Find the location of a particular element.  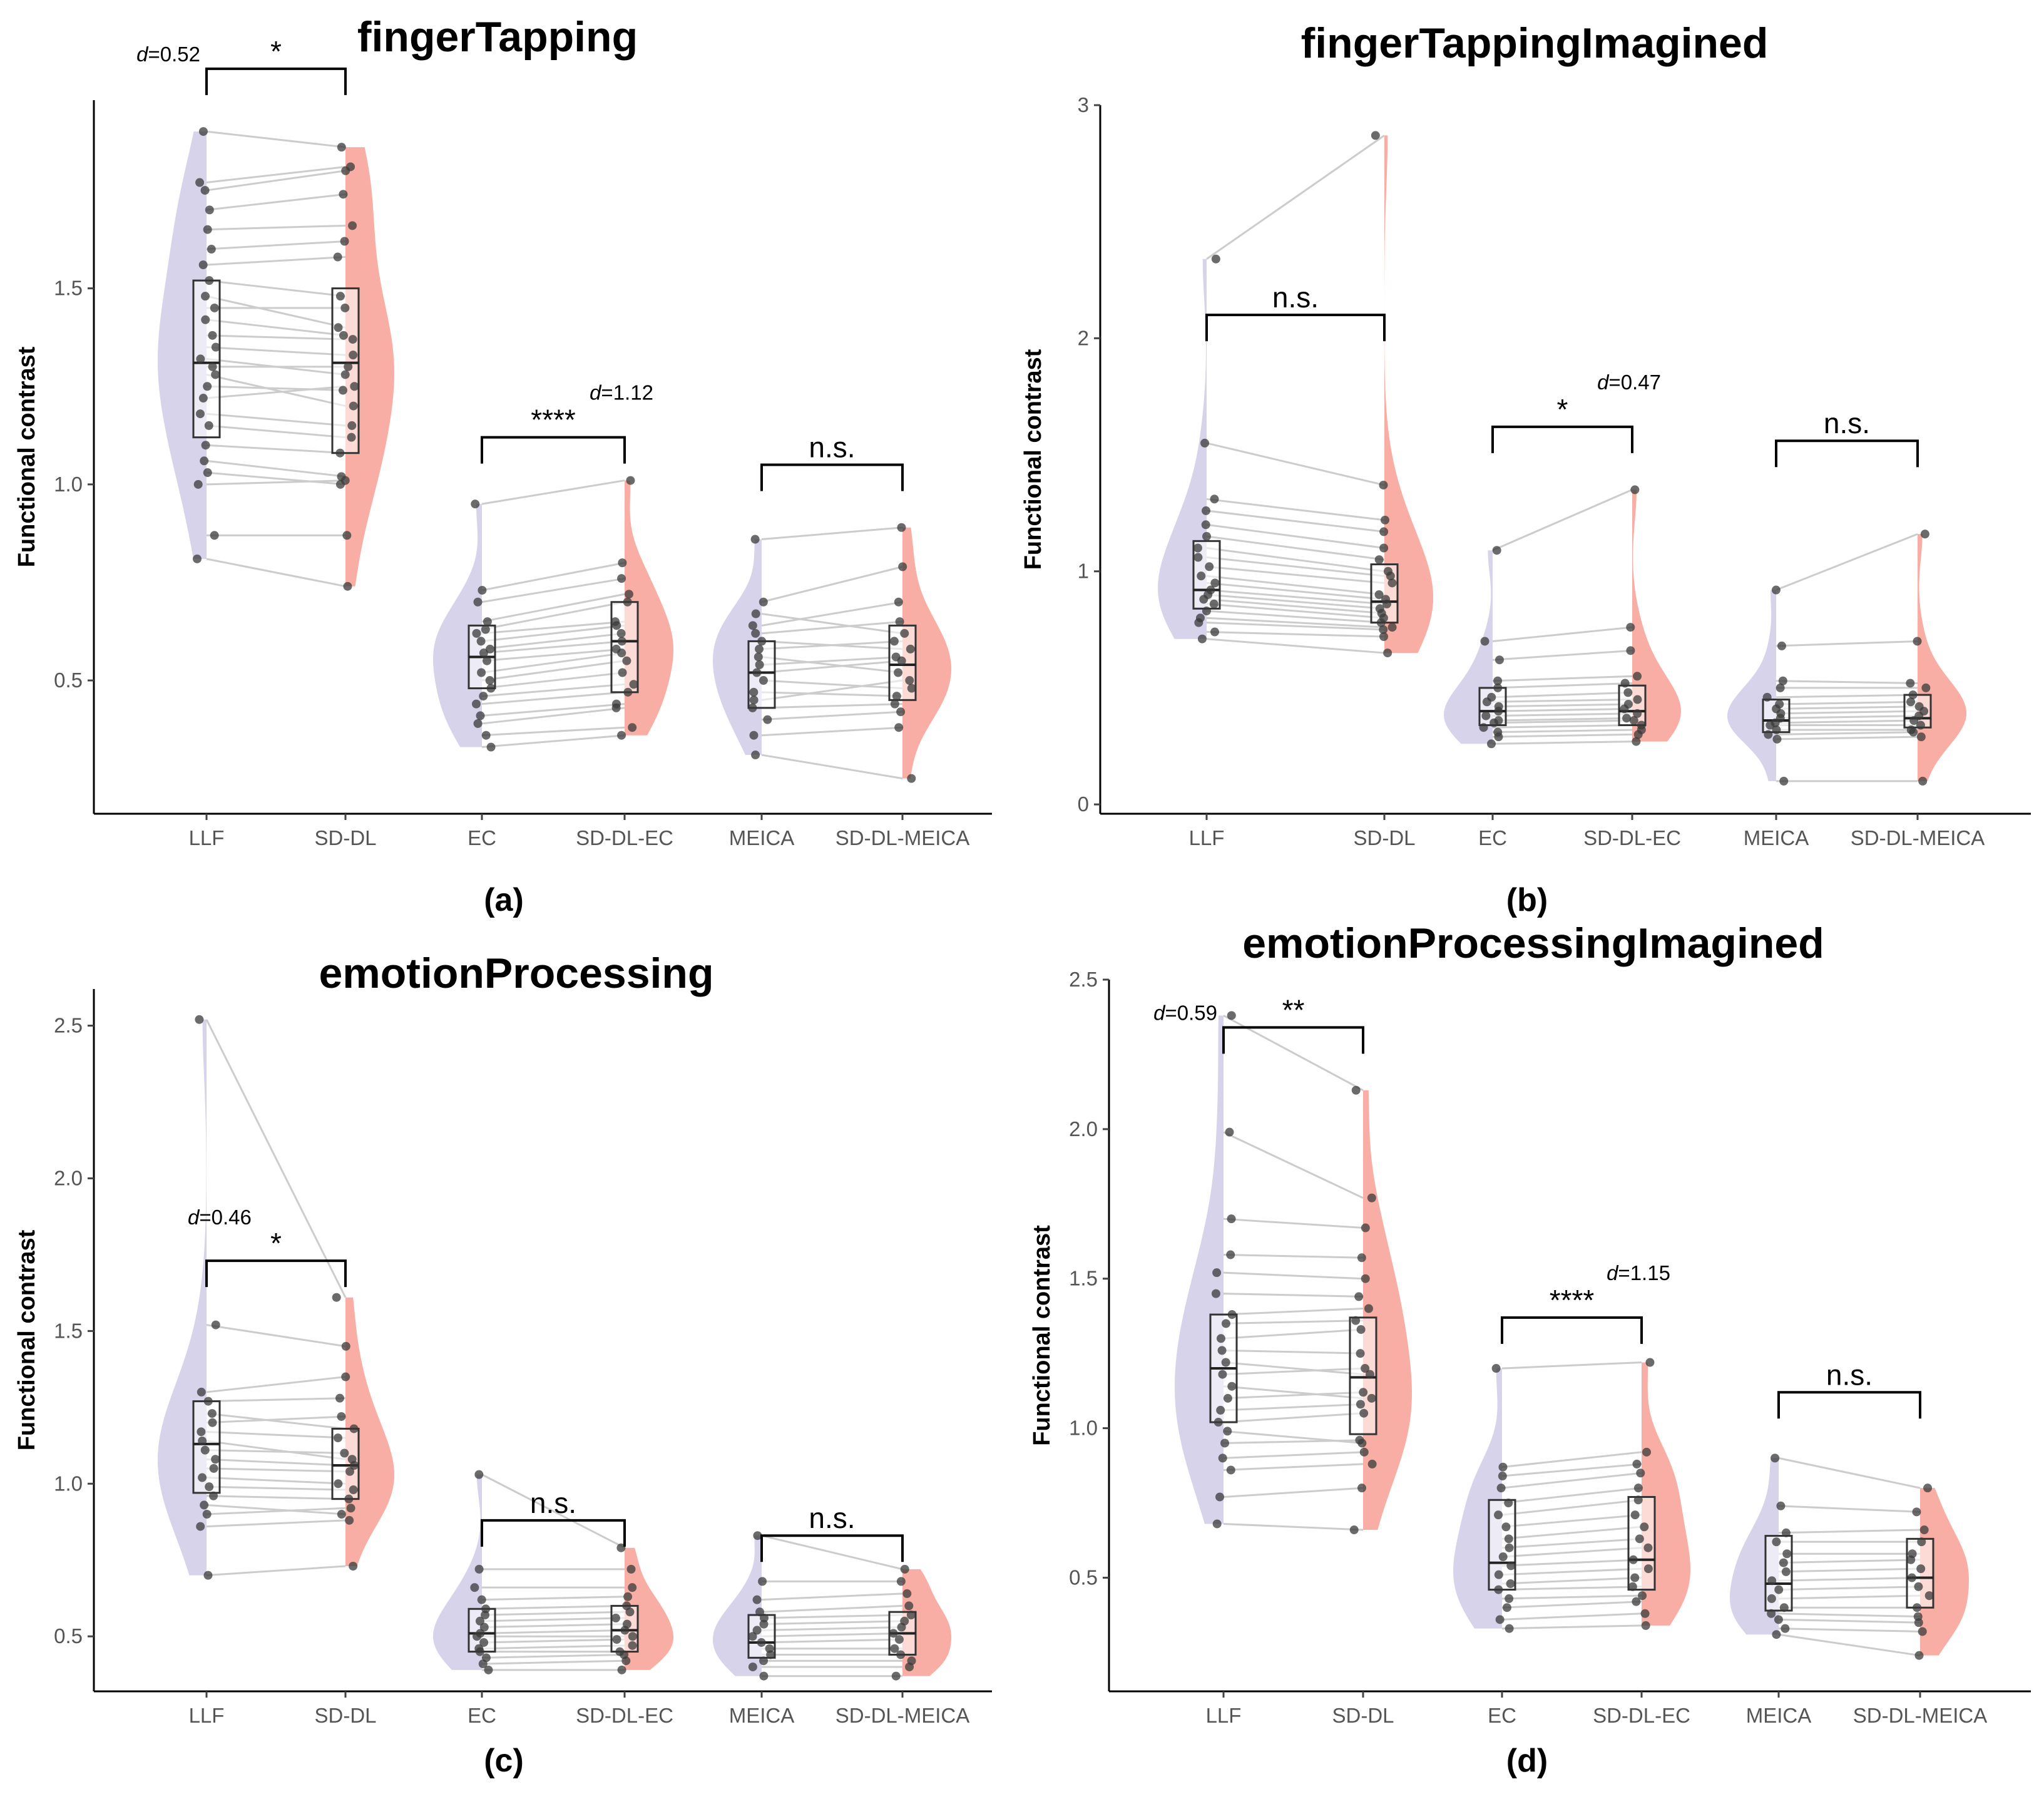

x-tick-label: SD-DL-EC is located at coordinates (624, 1715).